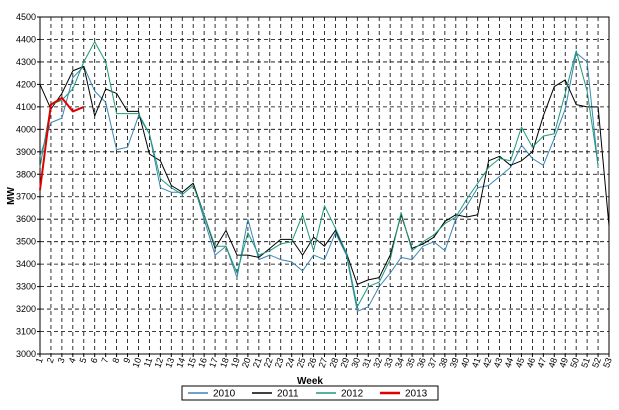  Describe the element at coordinates (541, 362) in the screenshot. I see `x-tick-label: 47` at that location.